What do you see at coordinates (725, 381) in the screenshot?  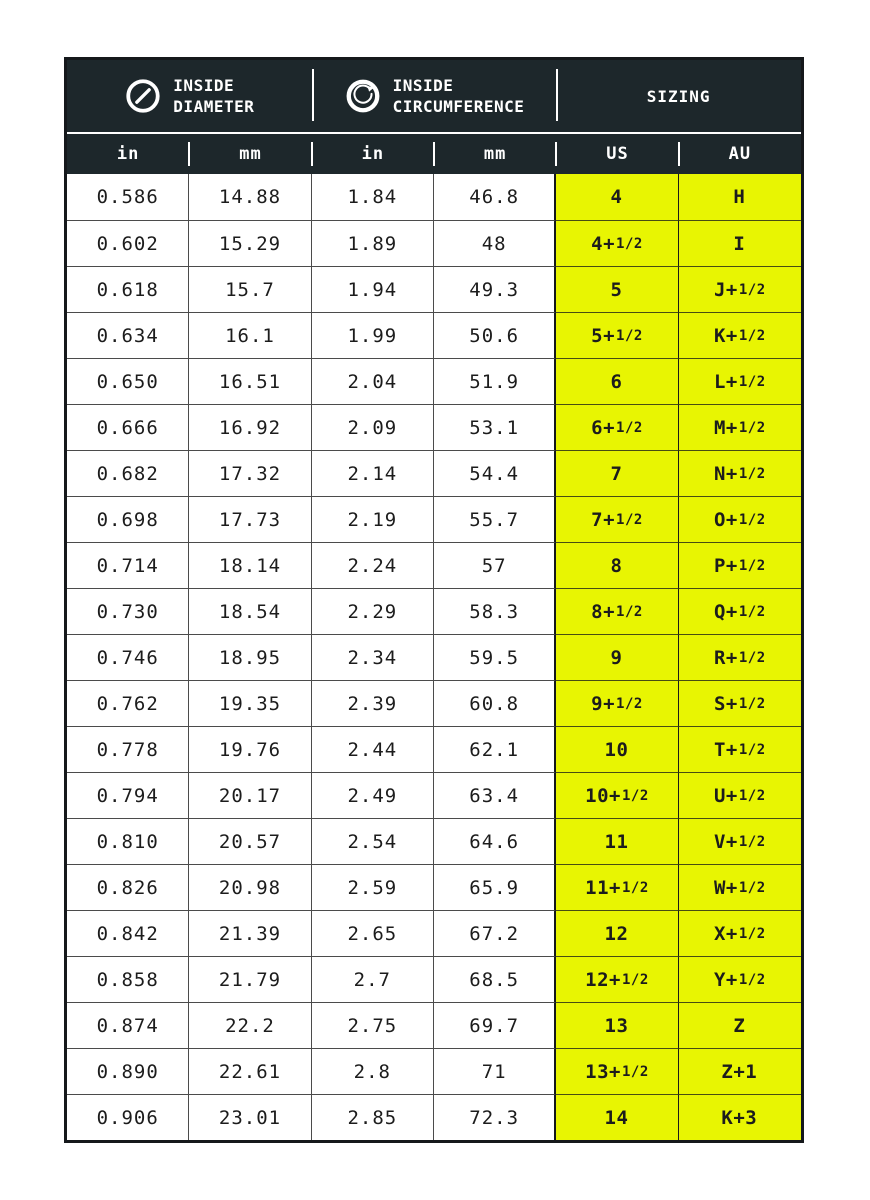 I see `size-value: L+` at bounding box center [725, 381].